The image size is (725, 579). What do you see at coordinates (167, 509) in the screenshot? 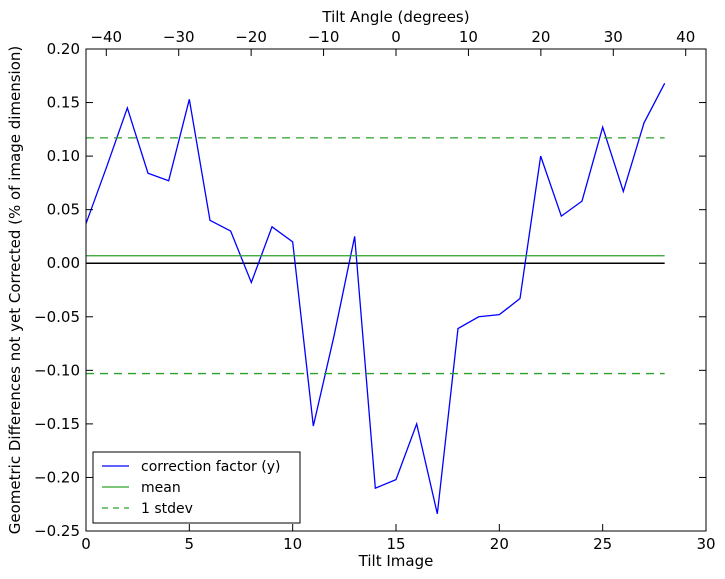
I see `legend-entry-label: 1 stdev` at bounding box center [167, 509].